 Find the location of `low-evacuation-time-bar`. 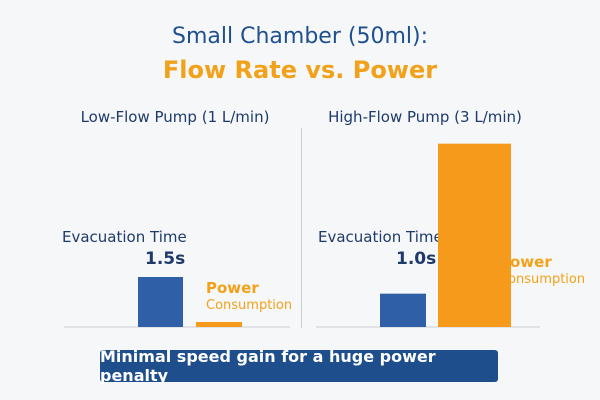

low-evacuation-time-bar is located at coordinates (160, 302).